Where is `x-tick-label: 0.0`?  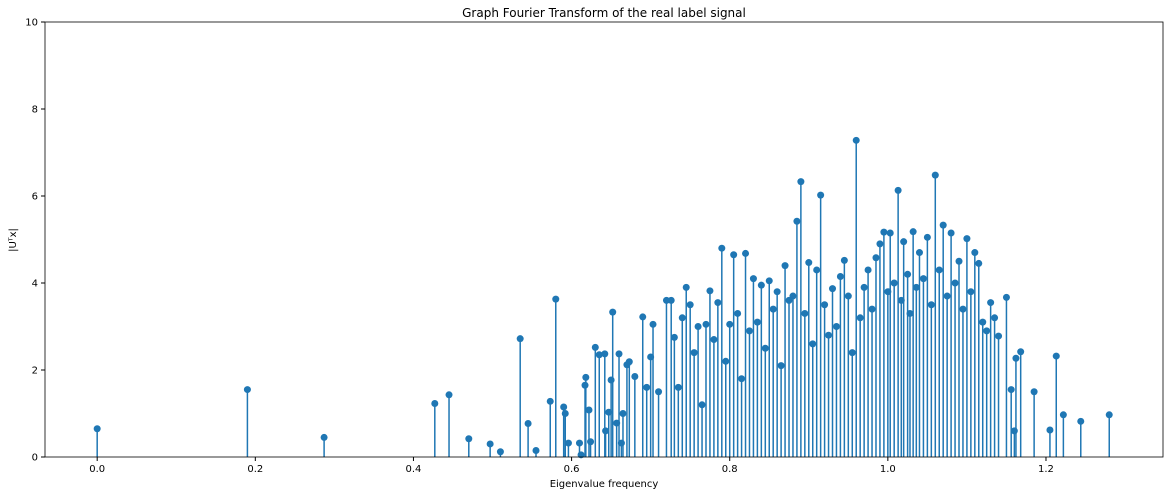
x-tick-label: 0.0 is located at coordinates (97, 469).